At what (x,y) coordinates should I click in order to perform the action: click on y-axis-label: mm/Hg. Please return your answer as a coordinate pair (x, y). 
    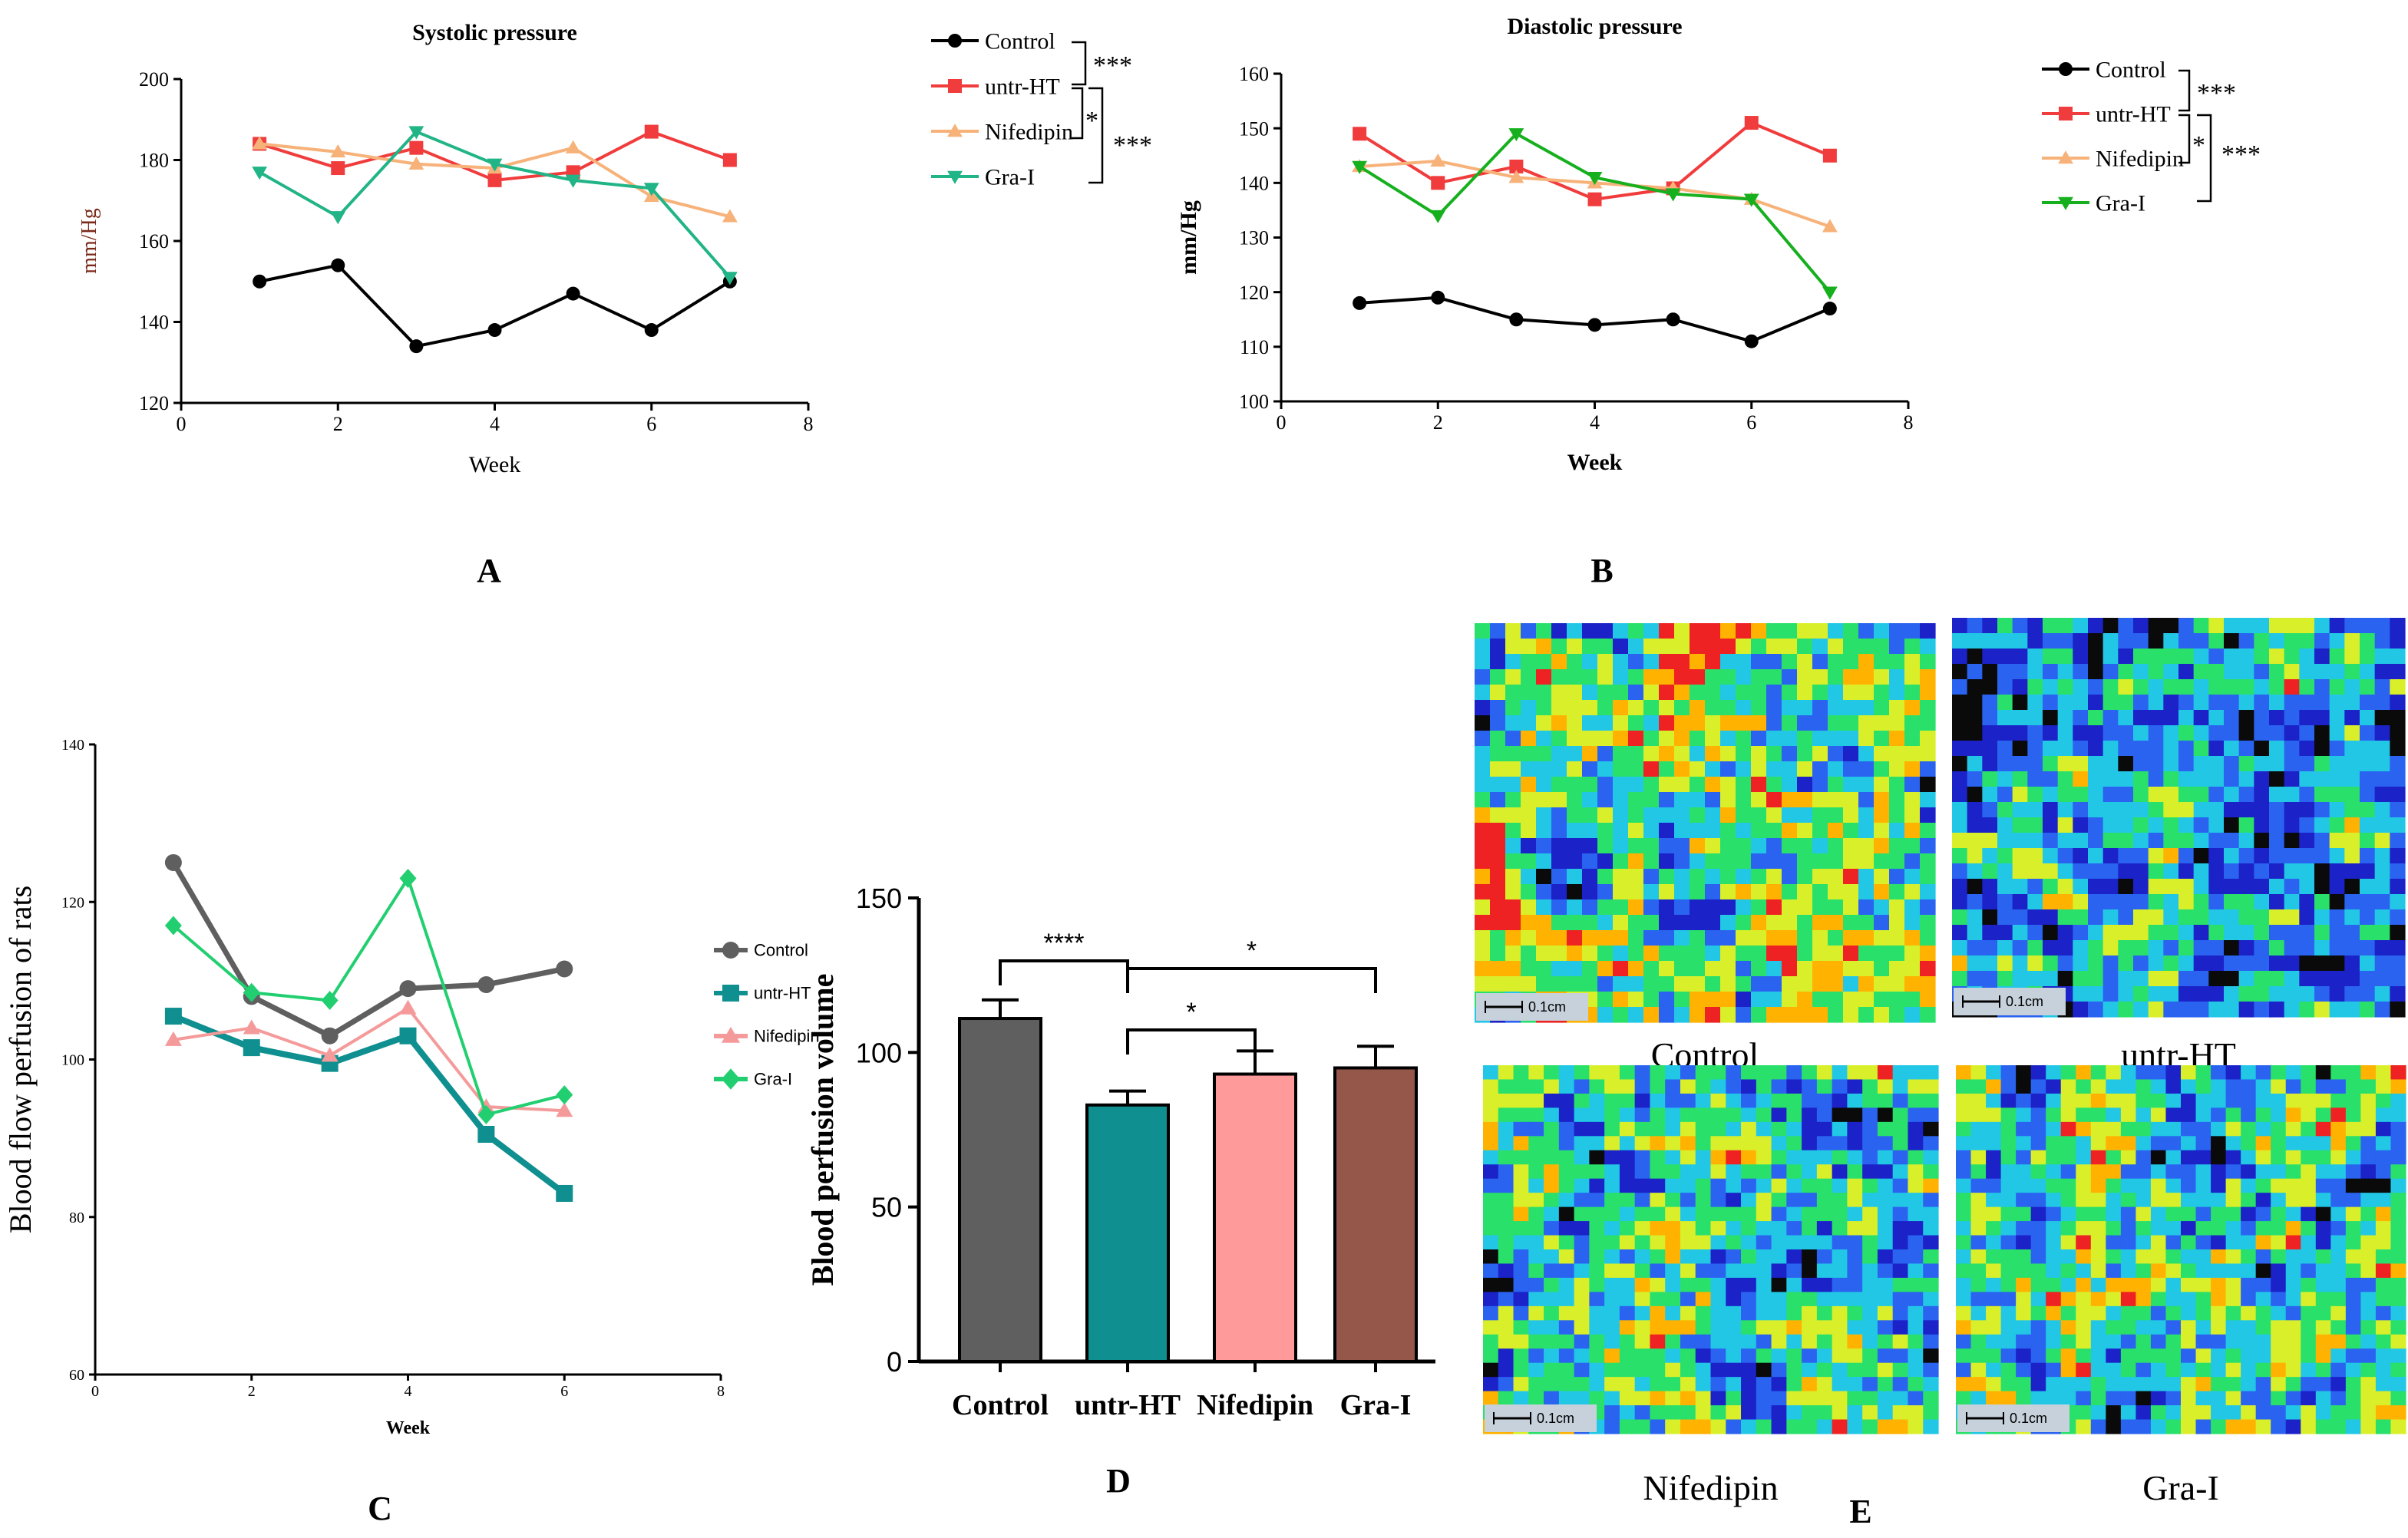
    Looking at the image, I should click on (90, 241).